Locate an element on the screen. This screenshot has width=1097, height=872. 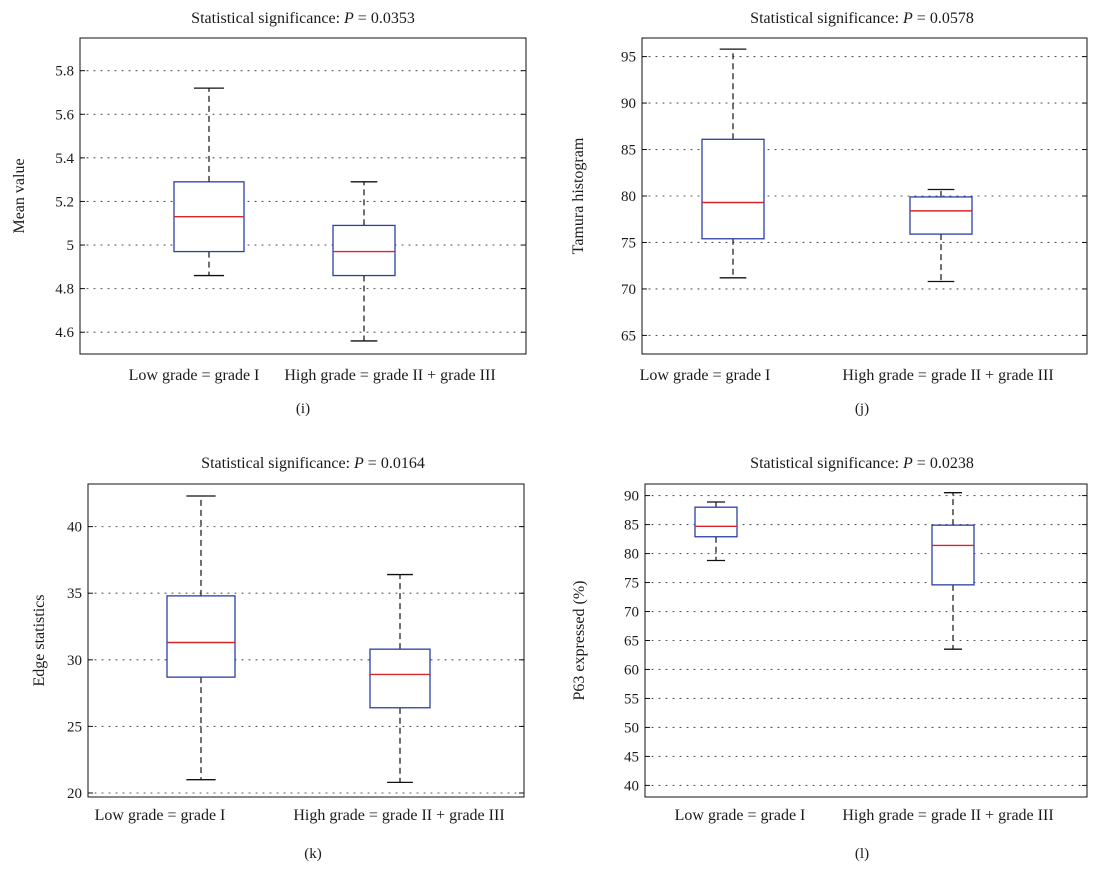
y-tick-label: 5 is located at coordinates (71, 246).